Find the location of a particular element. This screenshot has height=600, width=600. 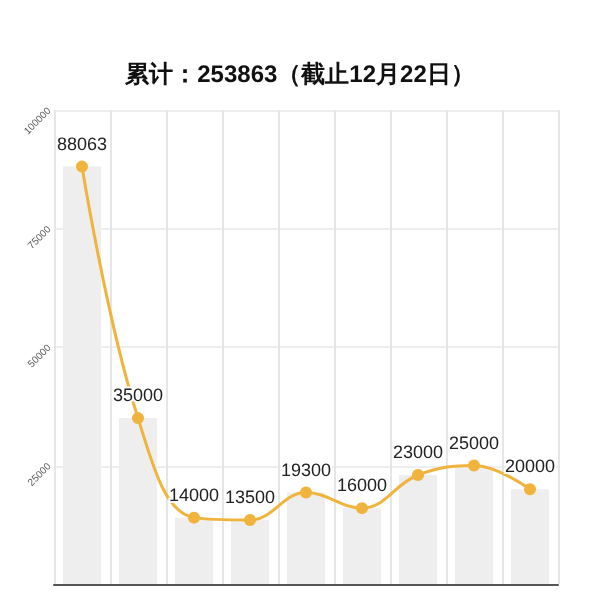

data-label: 14000 is located at coordinates (194, 494).